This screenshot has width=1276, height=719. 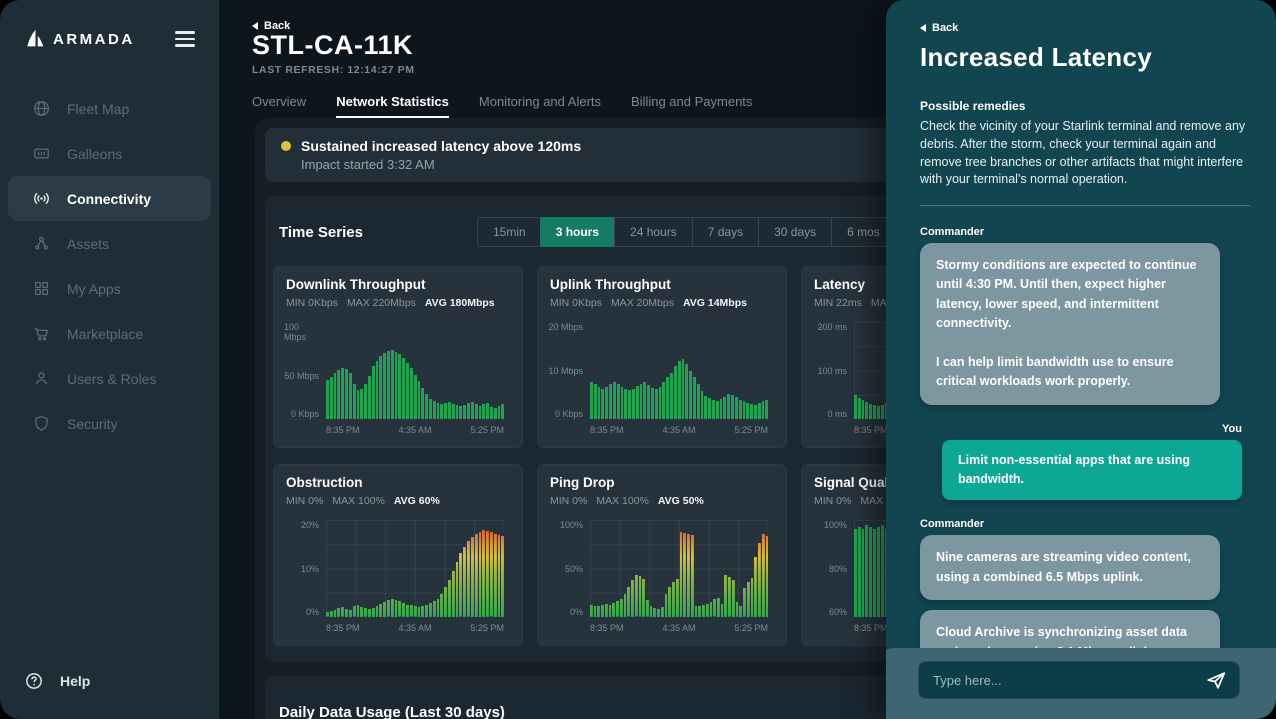 I want to click on chat-sender-label: Commander, so click(x=952, y=232).